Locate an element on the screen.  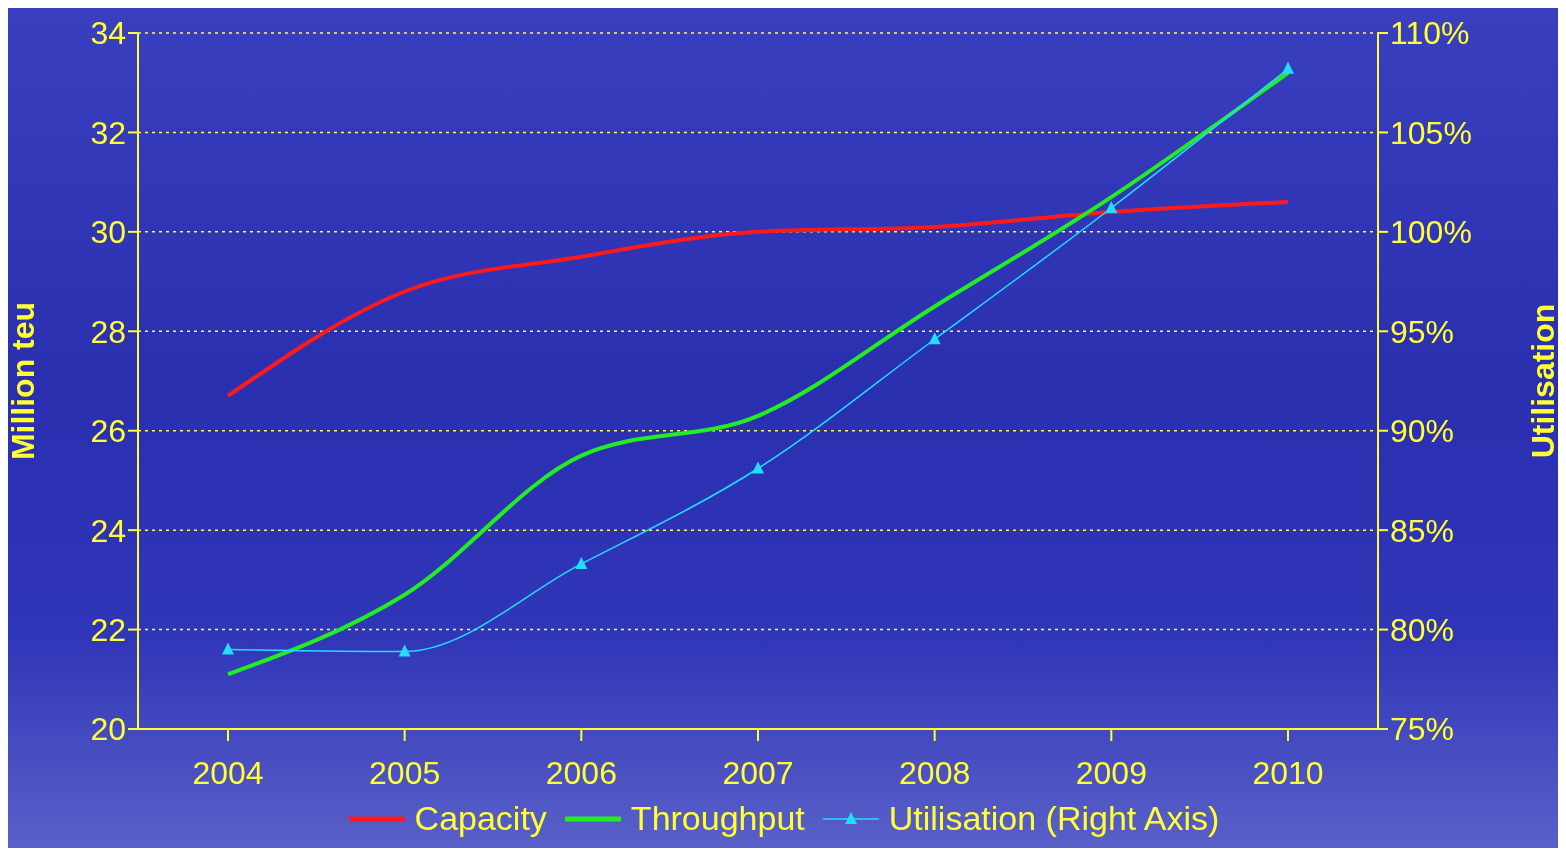
legend-label: Capacity is located at coordinates (480, 818).